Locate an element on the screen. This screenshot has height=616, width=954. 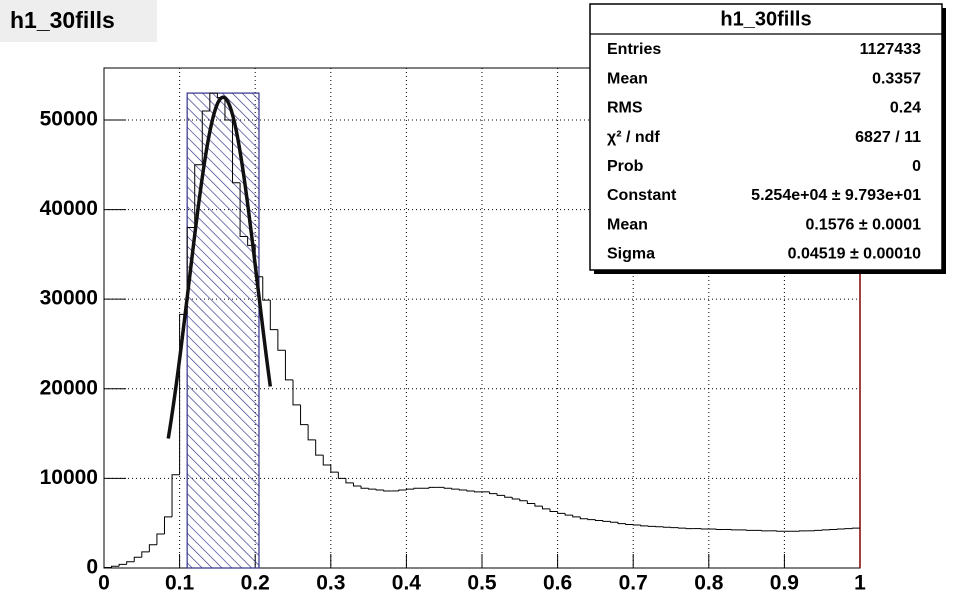
stat-label: RMS is located at coordinates (625, 108).